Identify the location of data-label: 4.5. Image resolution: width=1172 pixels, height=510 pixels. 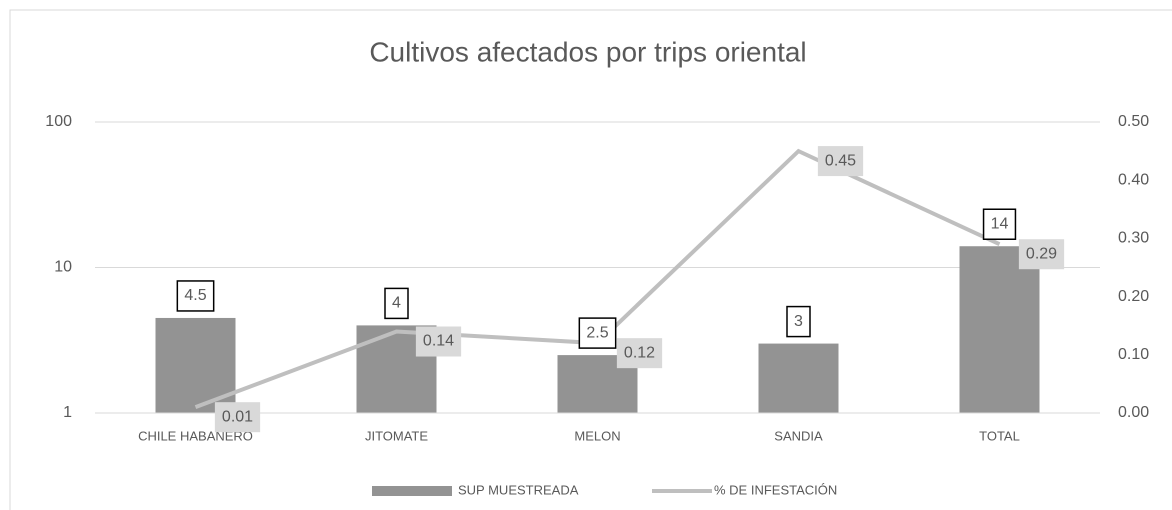
(195, 295).